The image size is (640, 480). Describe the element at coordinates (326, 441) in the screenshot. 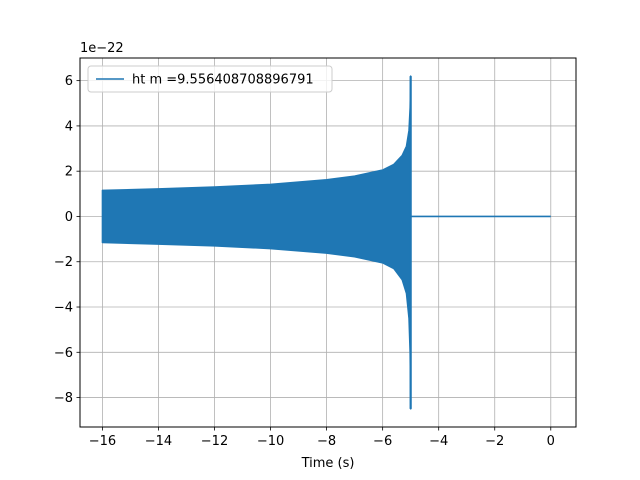

I see `x-tick-label: −8` at that location.